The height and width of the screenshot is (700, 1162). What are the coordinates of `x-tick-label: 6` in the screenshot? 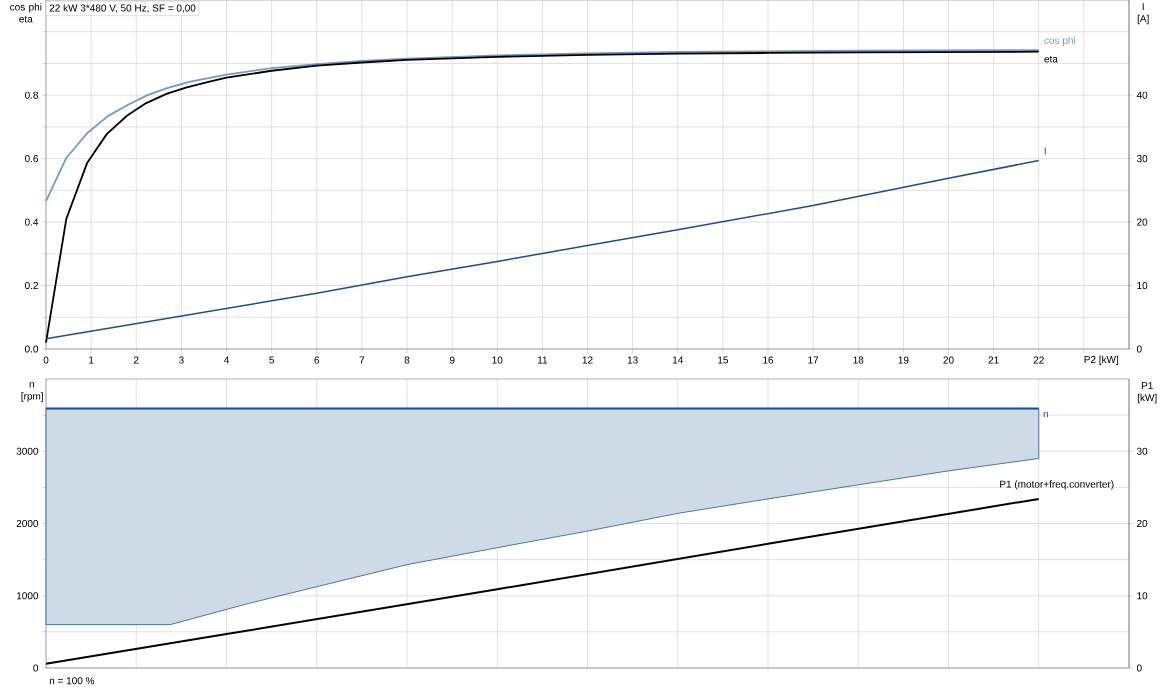 It's located at (317, 360).